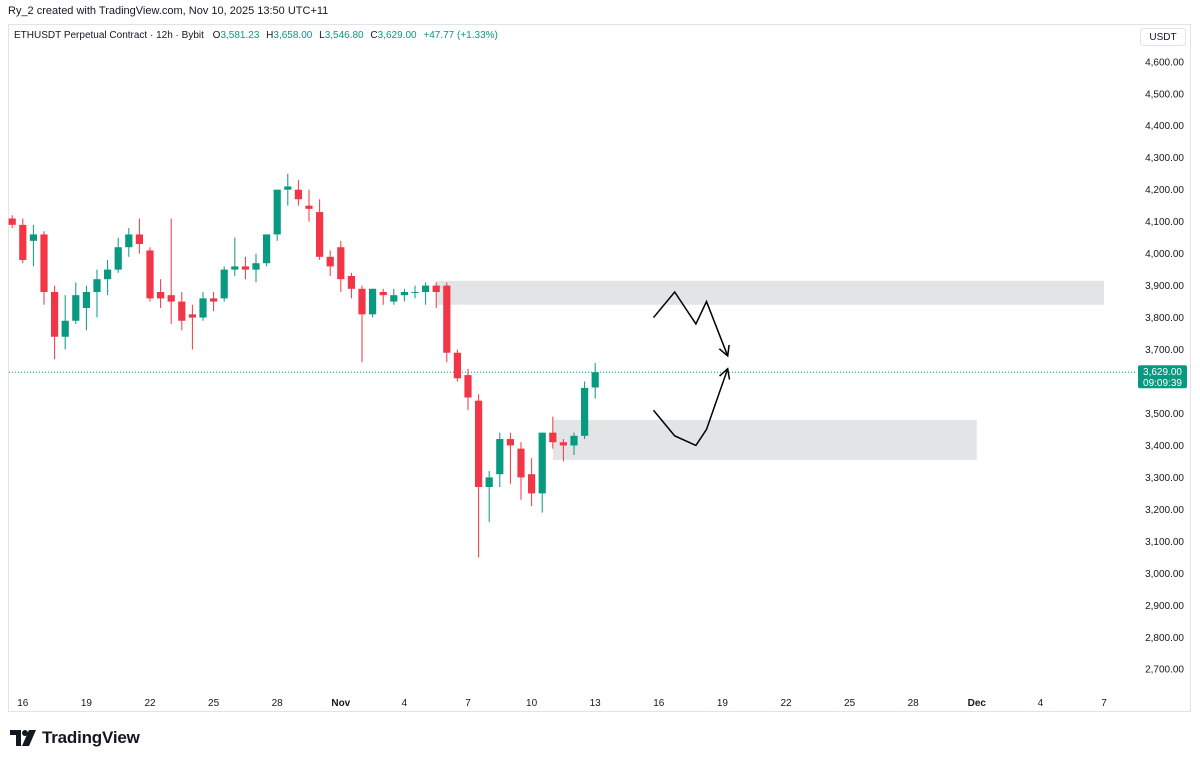 Image resolution: width=1200 pixels, height=764 pixels. What do you see at coordinates (562, 703) in the screenshot?
I see `time-axis: 16 19 22 25 28 Nov 4 7 10 13 16 19 22 25 28 Dec 4 7` at bounding box center [562, 703].